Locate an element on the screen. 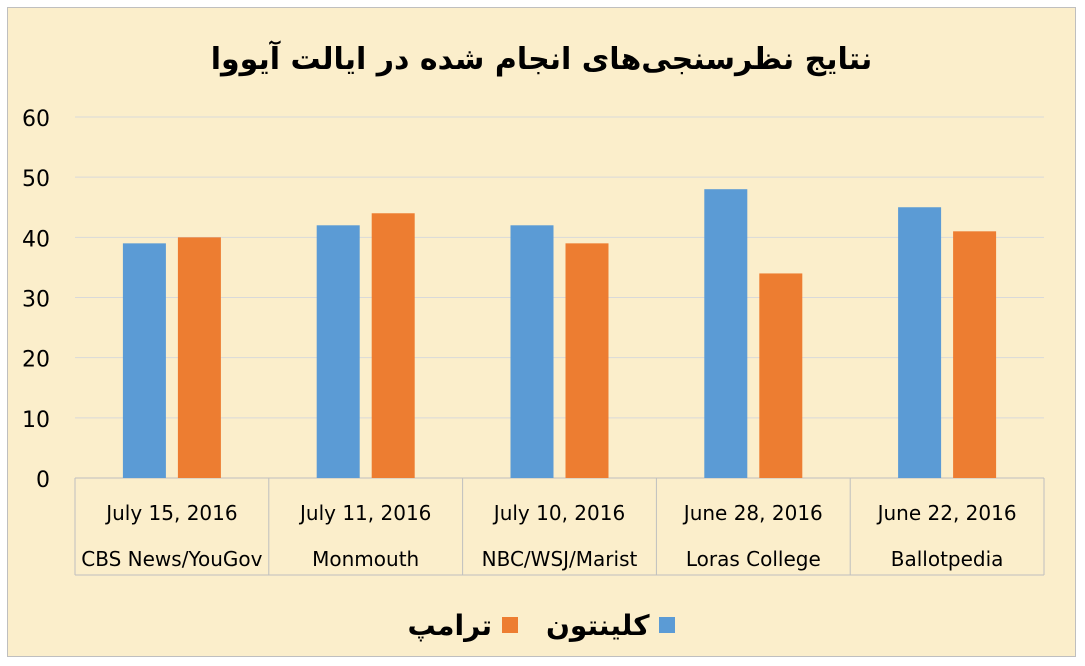  x-tick-label-pollster: Monmouth is located at coordinates (365, 559).